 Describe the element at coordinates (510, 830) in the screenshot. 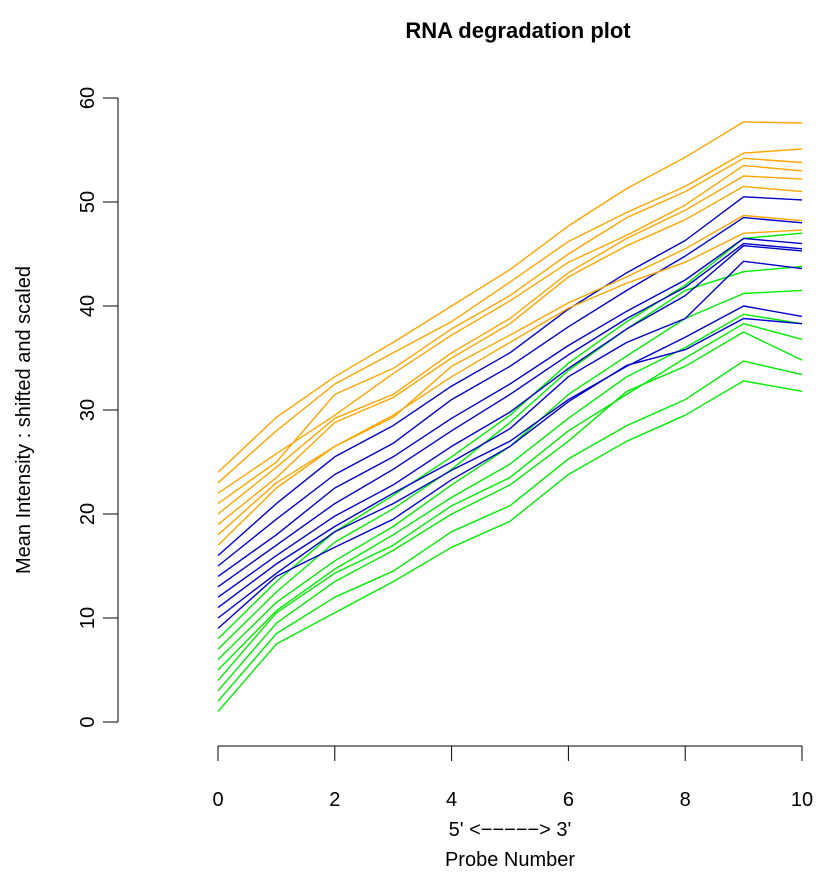

I see `x-axis-label-direction: 5' <−−−−−> 3'` at that location.